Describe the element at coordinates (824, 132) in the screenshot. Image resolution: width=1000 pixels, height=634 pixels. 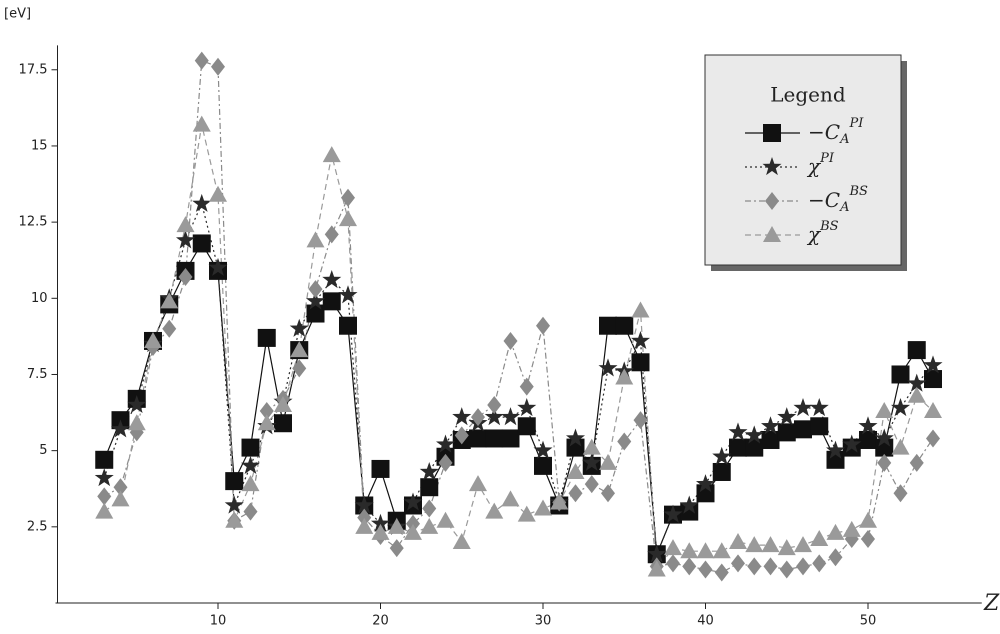
I see `legend-label-part: −C` at that location.